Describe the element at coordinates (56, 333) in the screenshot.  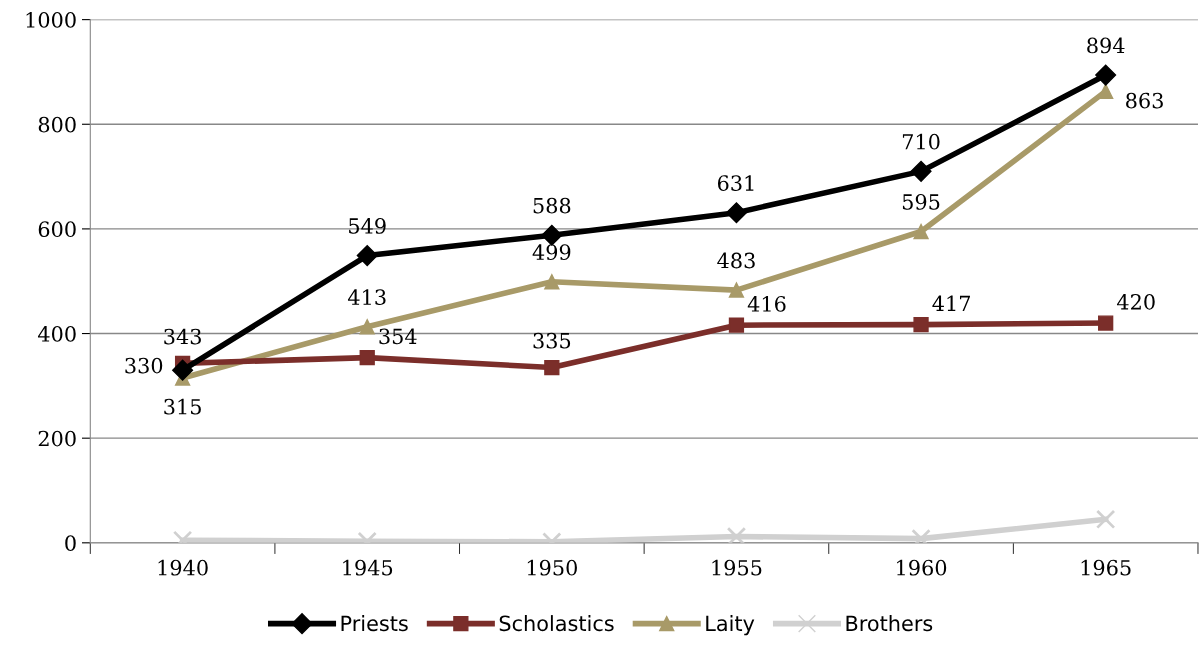
I see `y-tick-label: 400` at that location.